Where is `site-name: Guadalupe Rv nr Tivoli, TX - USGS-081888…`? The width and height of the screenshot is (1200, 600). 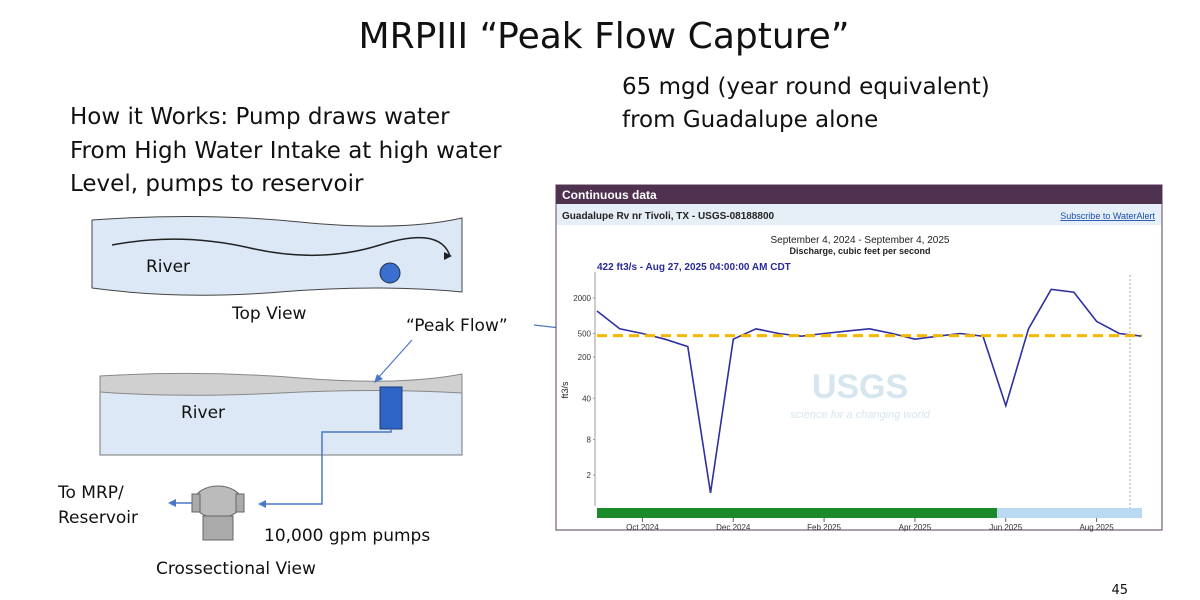
site-name: Guadalupe Rv nr Tivoli, TX - USGS-081888… is located at coordinates (668, 216).